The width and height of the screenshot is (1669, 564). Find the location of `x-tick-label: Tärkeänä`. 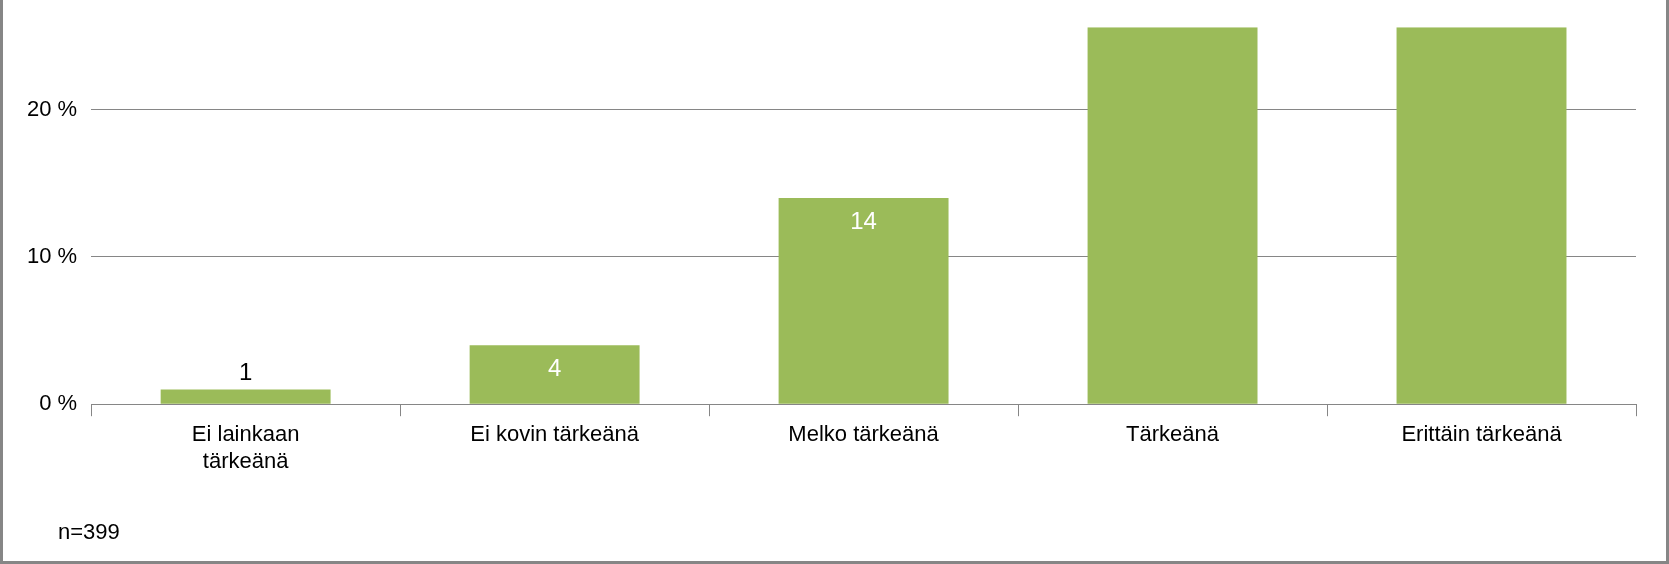

x-tick-label: Tärkeänä is located at coordinates (1173, 434).